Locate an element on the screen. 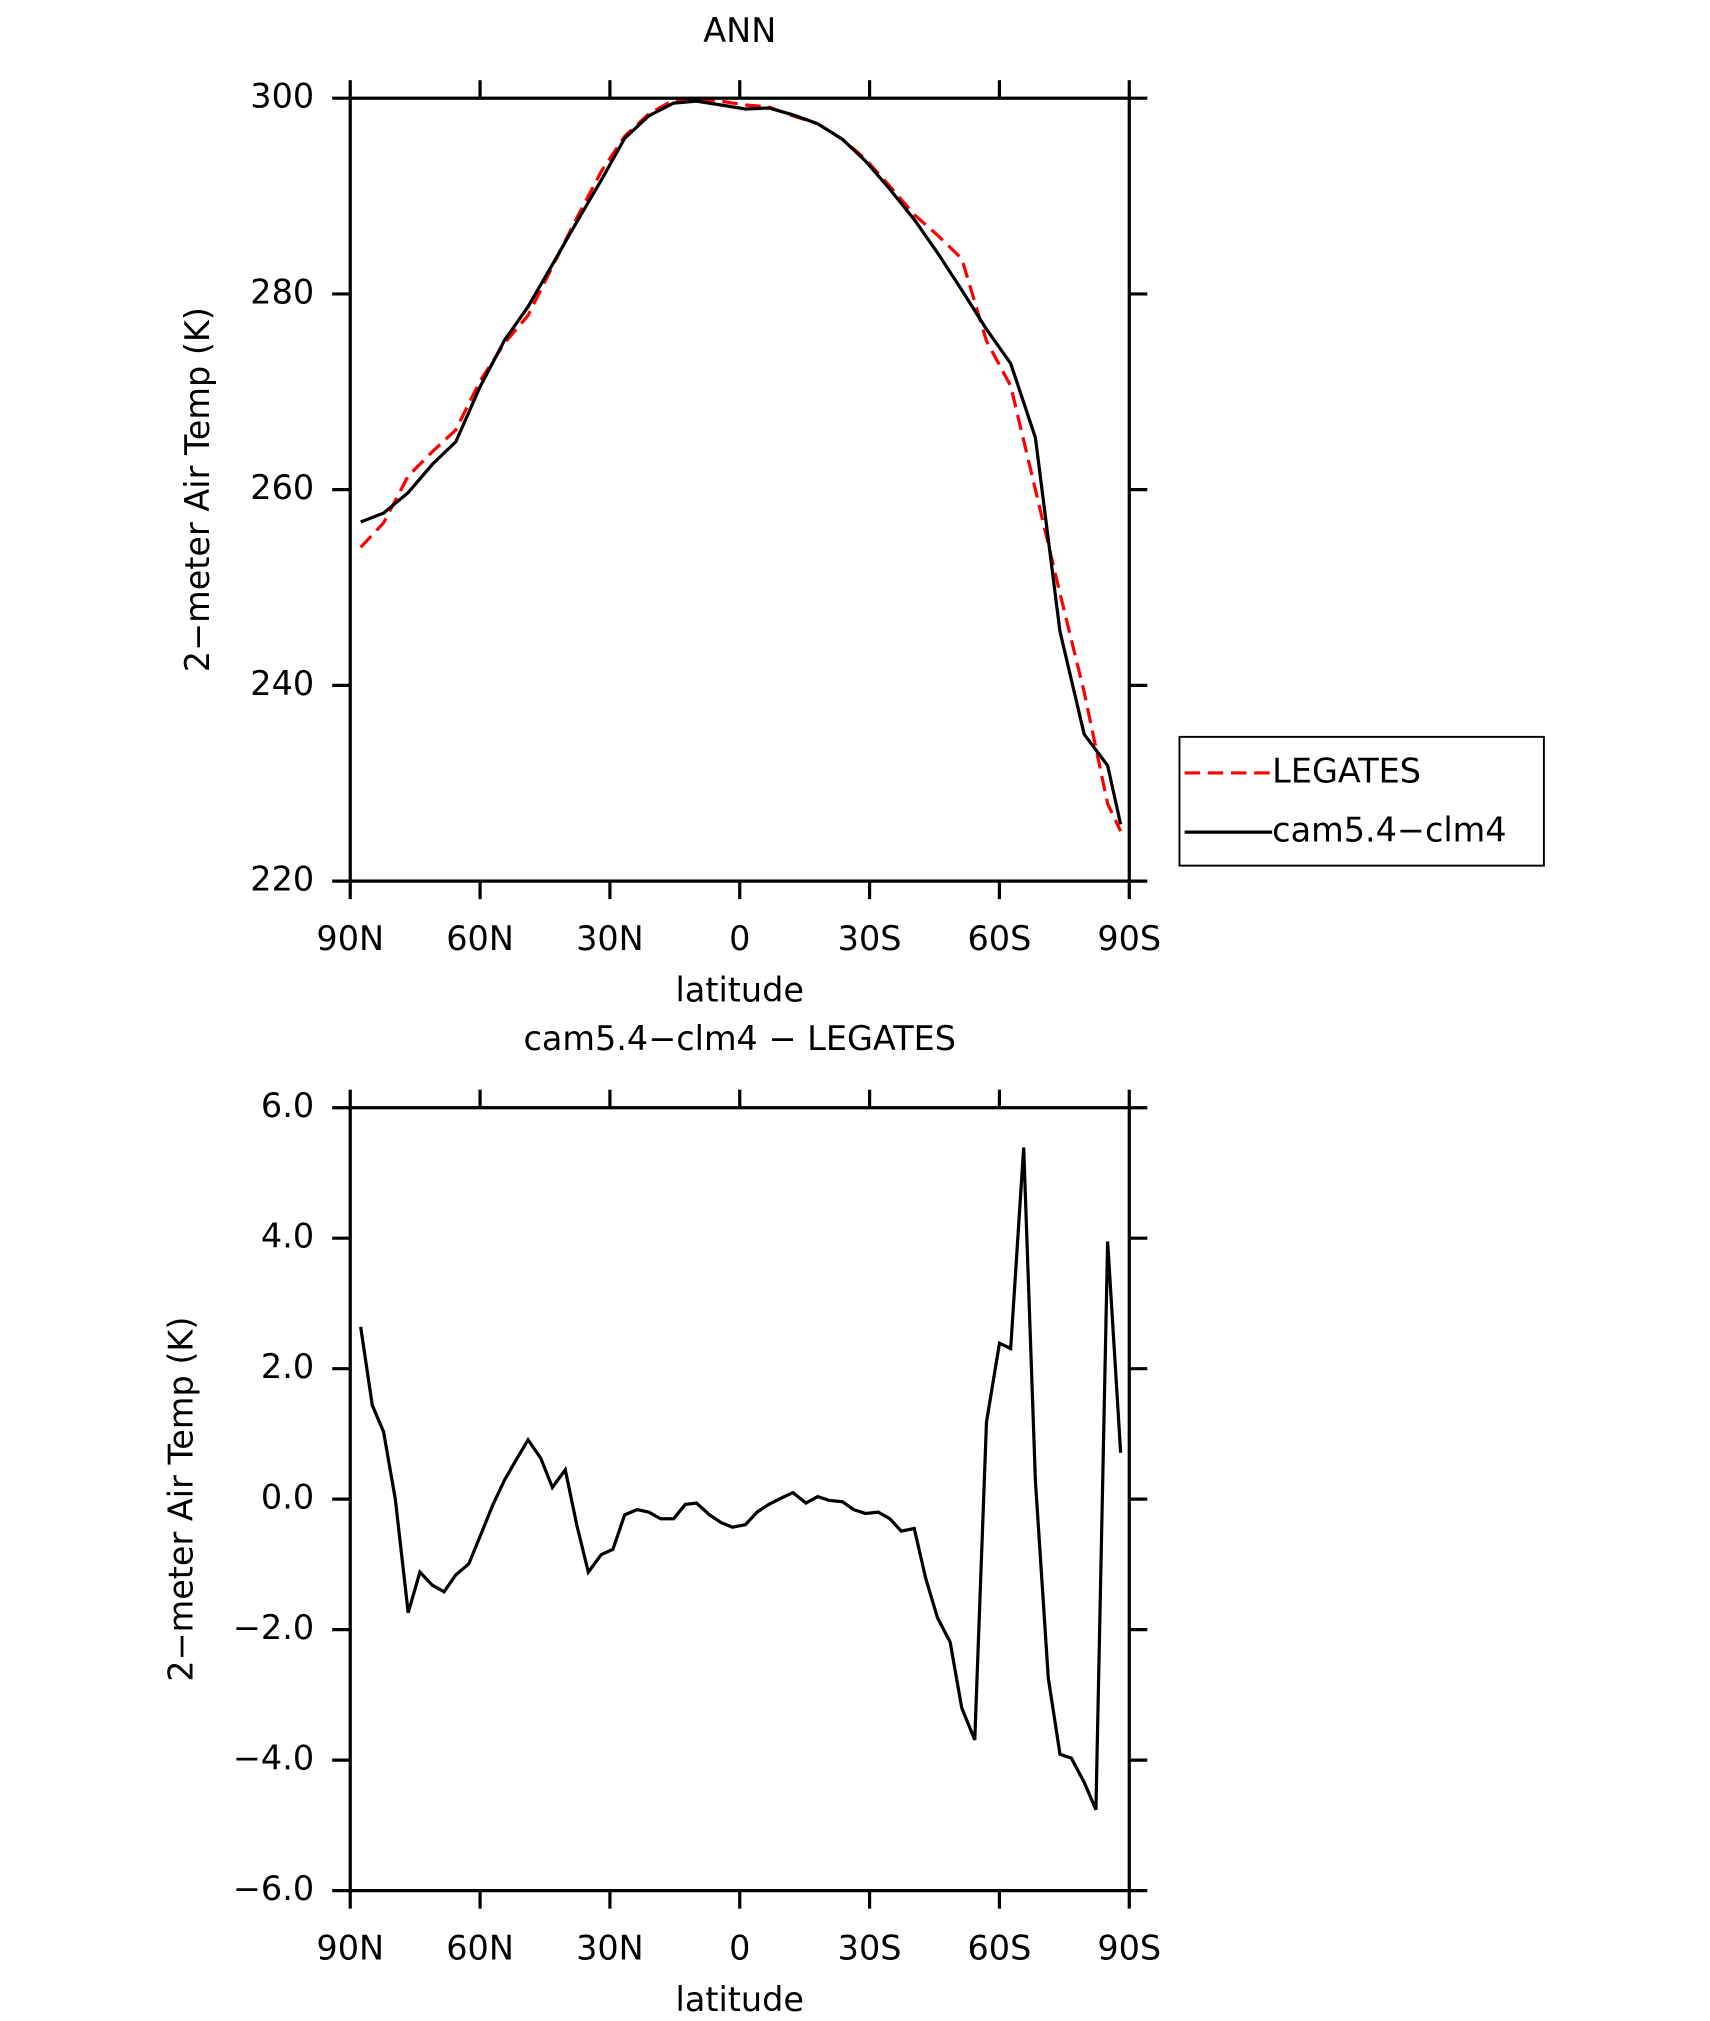 This screenshot has height=2021, width=1710. y-tick-label: 4.0 is located at coordinates (287, 1236).